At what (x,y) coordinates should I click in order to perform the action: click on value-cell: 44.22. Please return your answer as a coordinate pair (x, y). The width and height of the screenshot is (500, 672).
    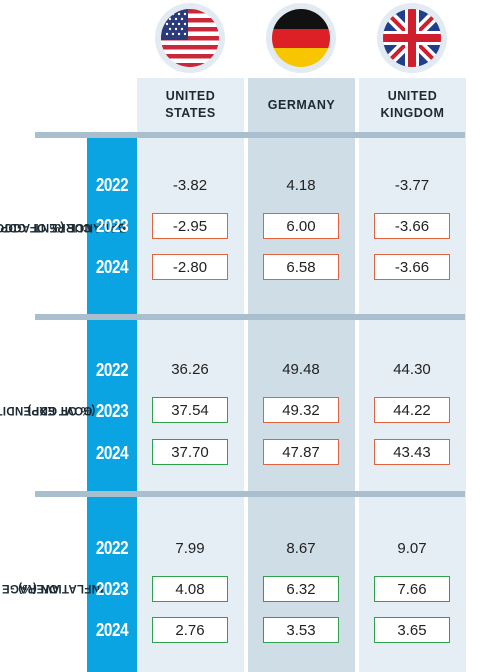
    Looking at the image, I should click on (412, 410).